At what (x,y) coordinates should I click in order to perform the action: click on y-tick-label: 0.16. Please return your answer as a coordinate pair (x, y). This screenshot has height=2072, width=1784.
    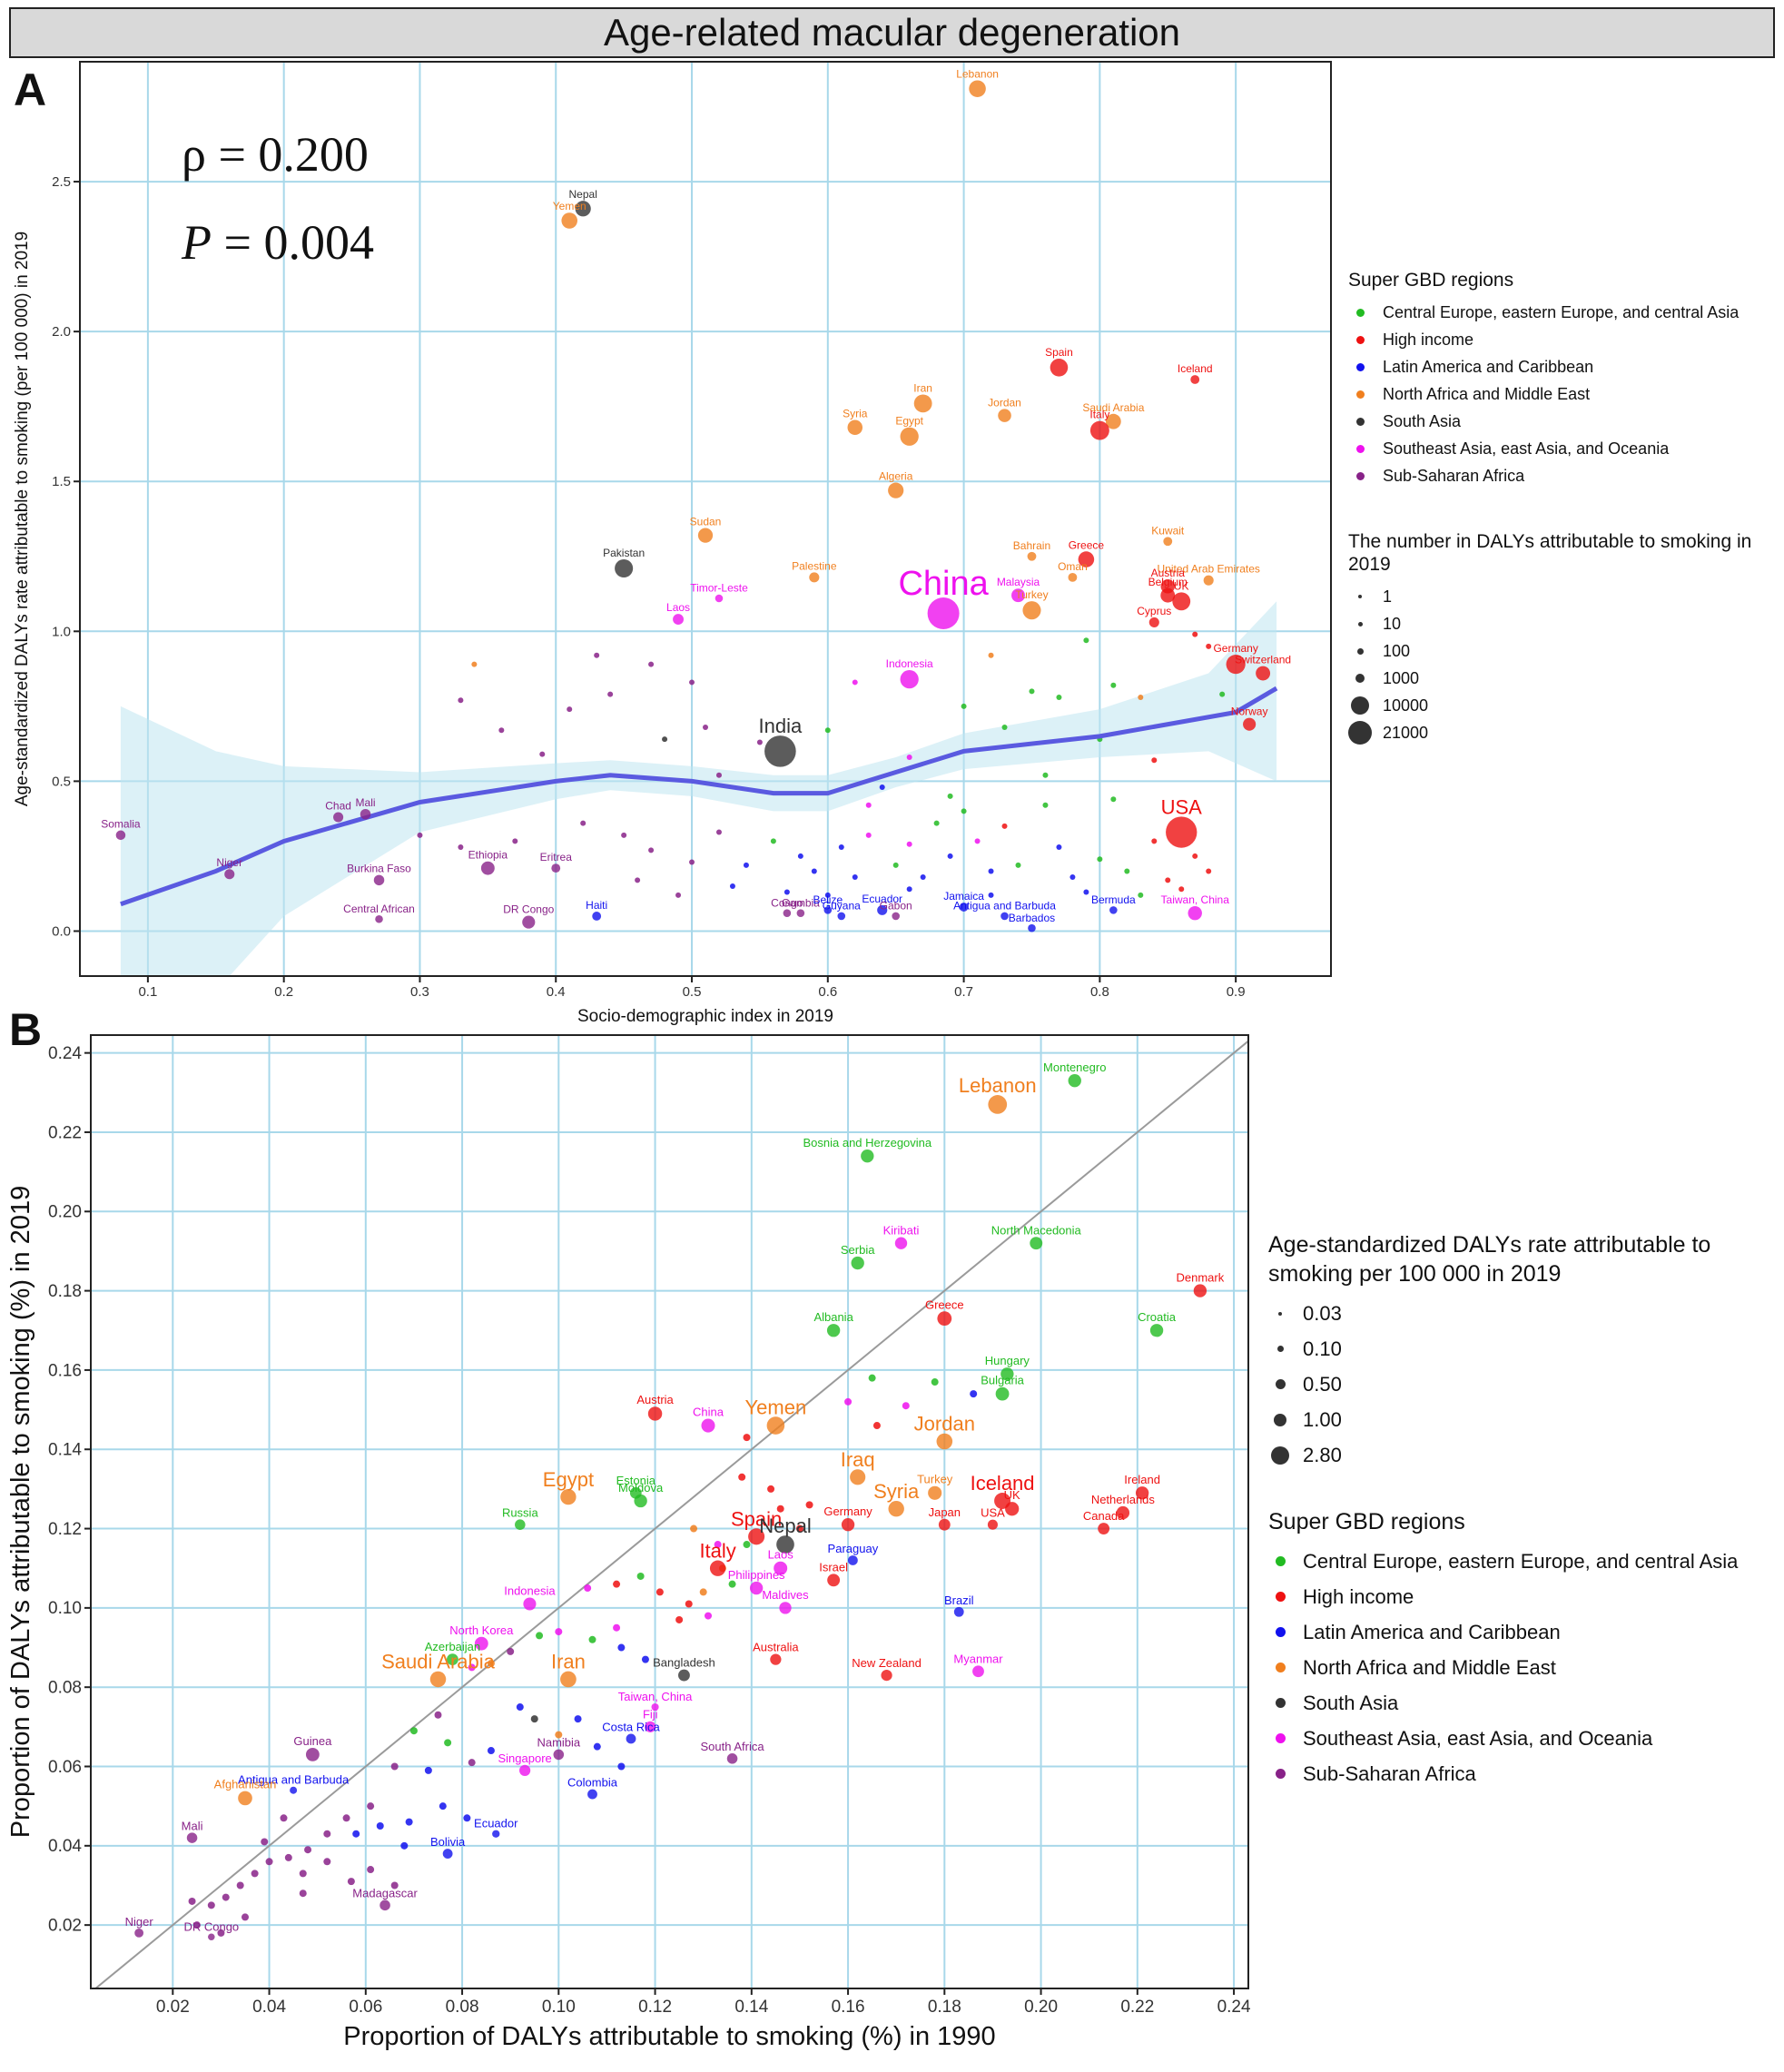
    Looking at the image, I should click on (65, 1370).